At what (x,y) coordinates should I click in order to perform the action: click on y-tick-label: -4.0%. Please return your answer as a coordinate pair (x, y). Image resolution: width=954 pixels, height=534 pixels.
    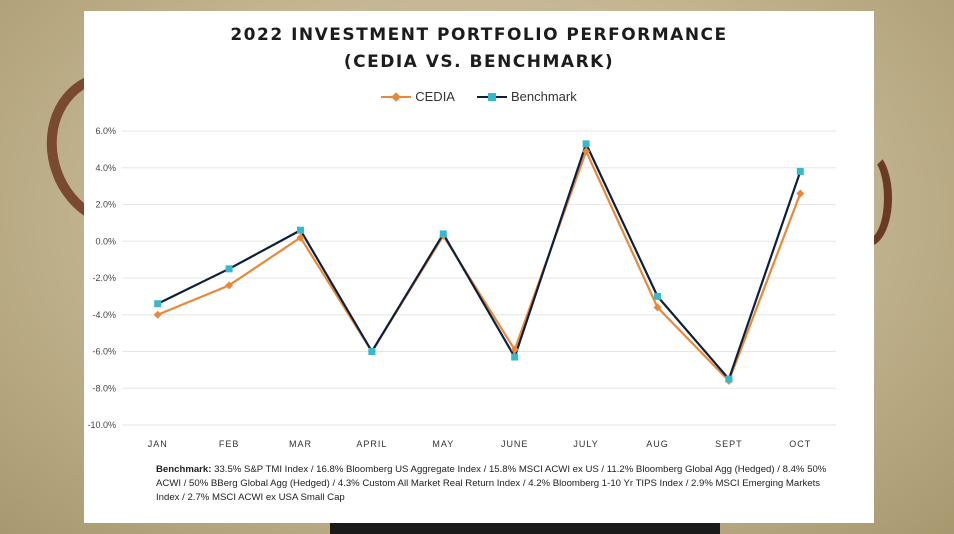
    Looking at the image, I should click on (104, 315).